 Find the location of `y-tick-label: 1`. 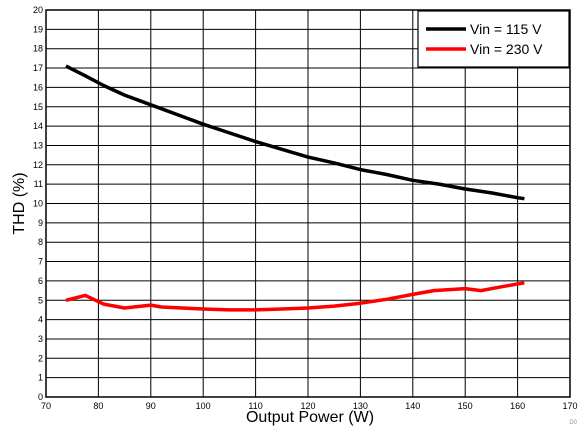

y-tick-label: 1 is located at coordinates (40, 378).